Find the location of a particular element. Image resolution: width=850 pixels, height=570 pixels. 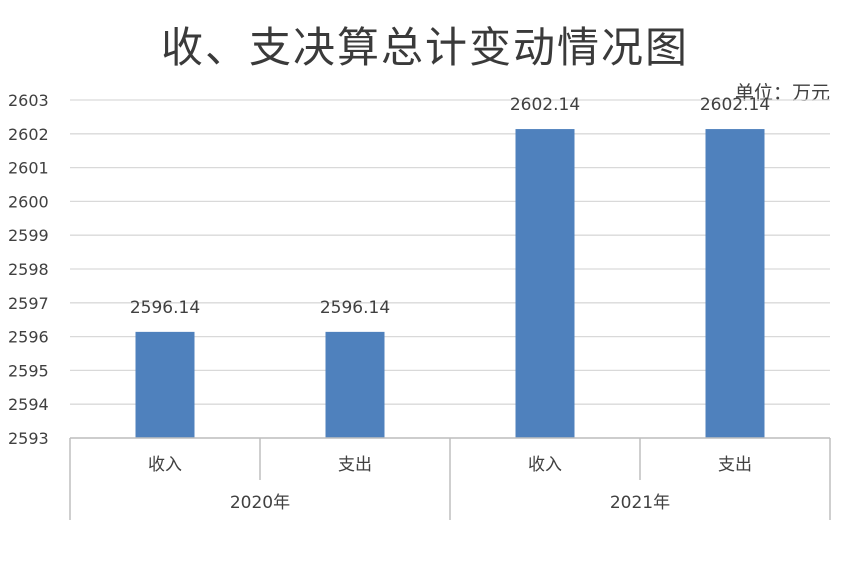

y-tick-label: 2594 is located at coordinates (28, 404).